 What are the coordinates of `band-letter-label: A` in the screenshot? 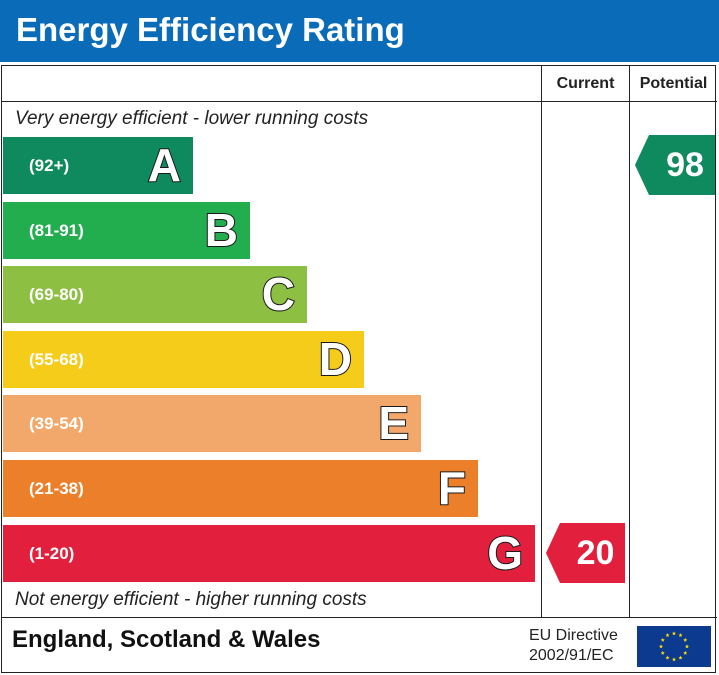 It's located at (164, 165).